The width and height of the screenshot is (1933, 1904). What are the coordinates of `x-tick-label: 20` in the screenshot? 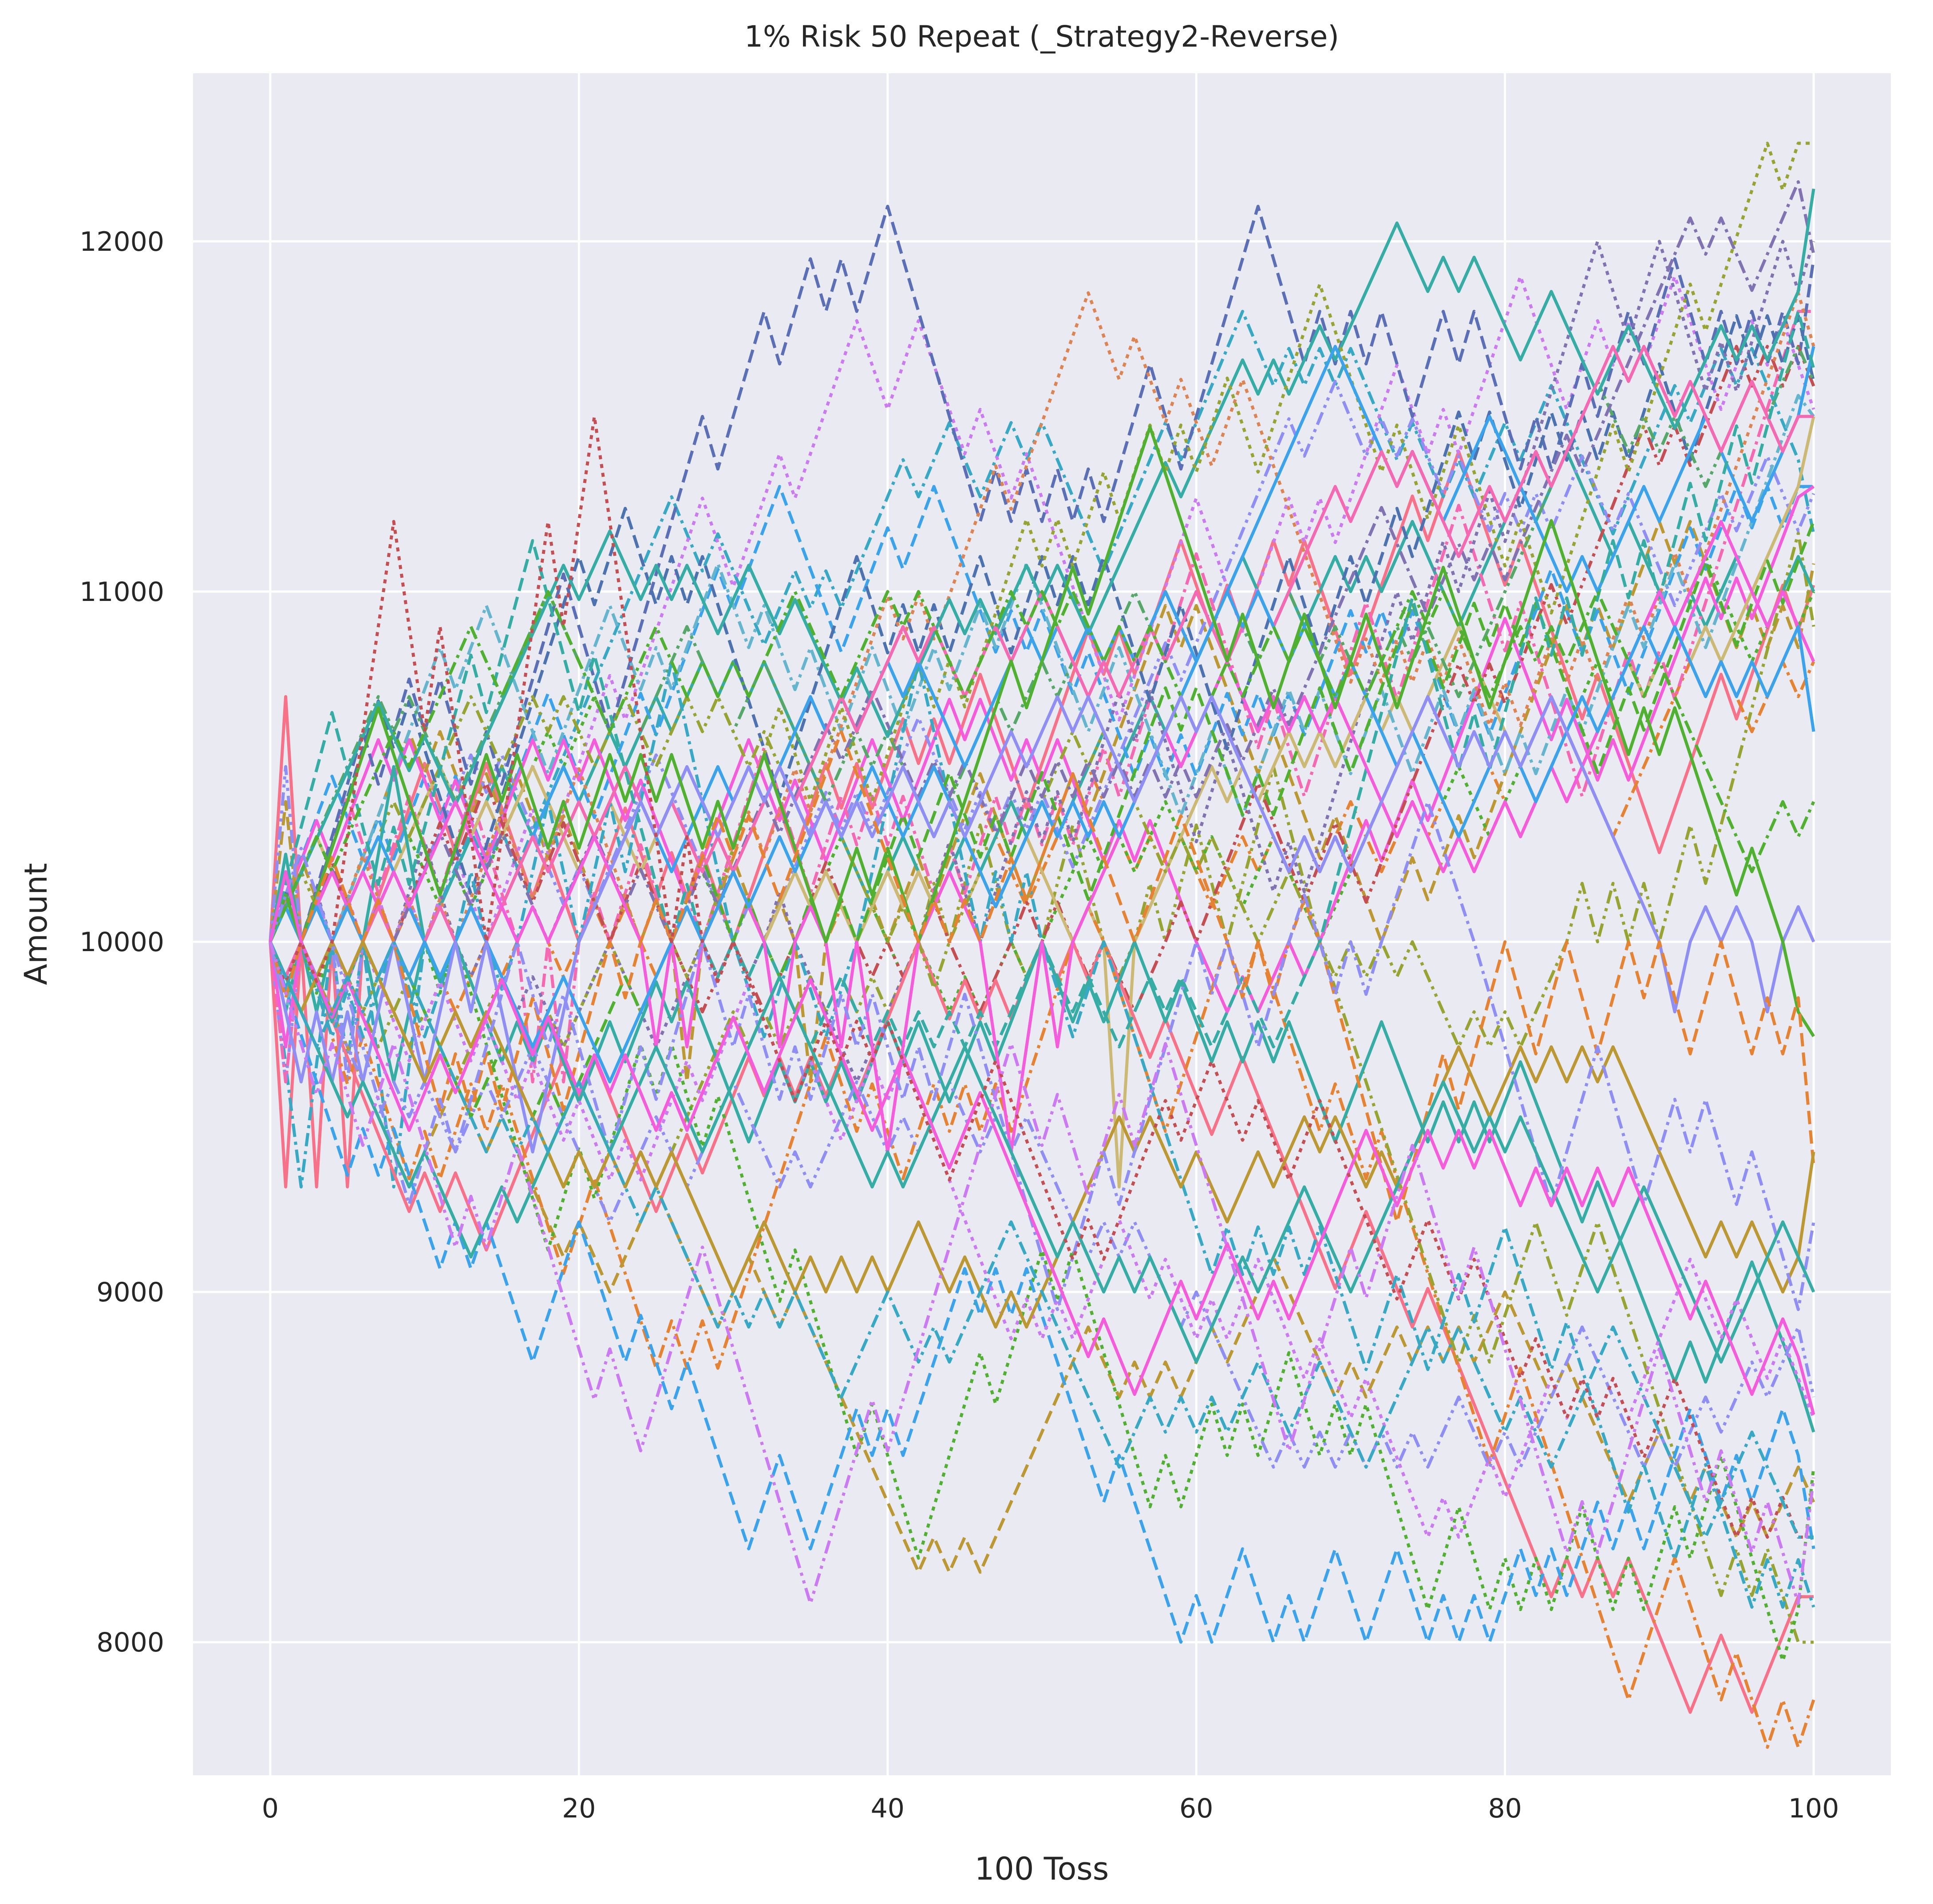 It's located at (579, 1808).